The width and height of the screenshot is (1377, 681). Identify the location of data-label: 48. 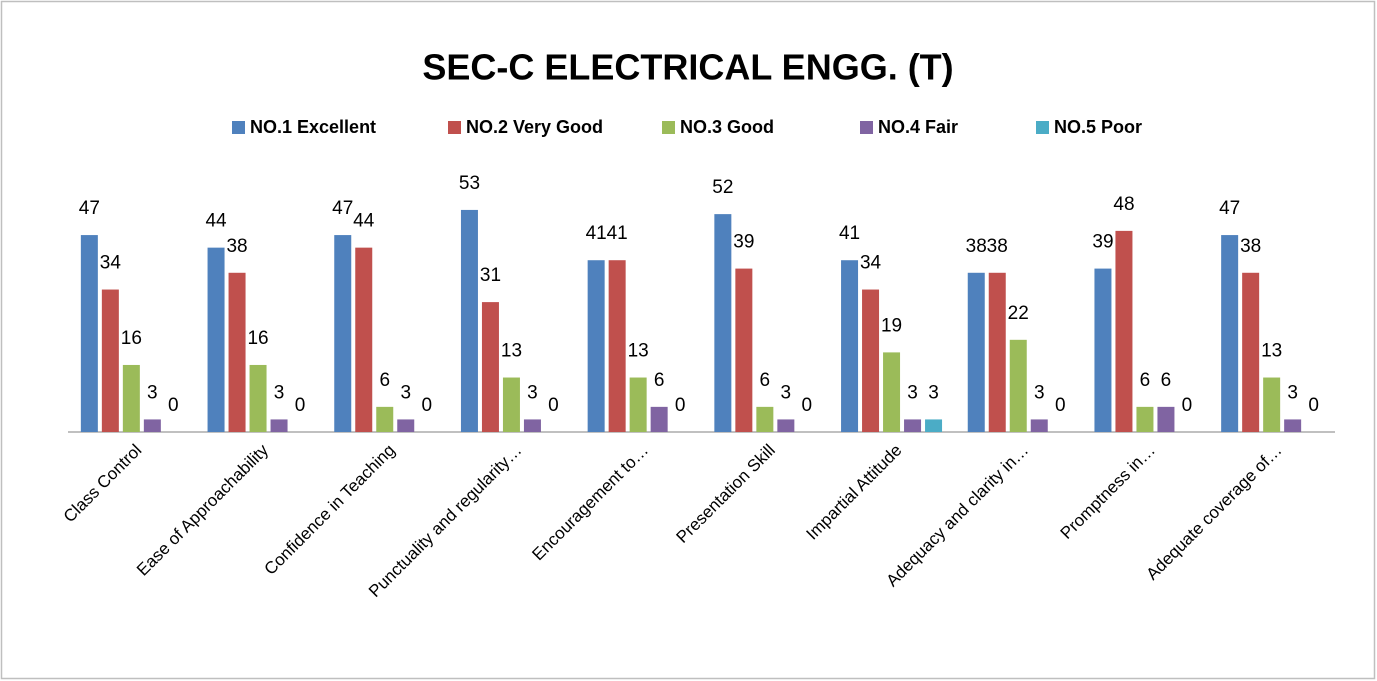
(1123, 204).